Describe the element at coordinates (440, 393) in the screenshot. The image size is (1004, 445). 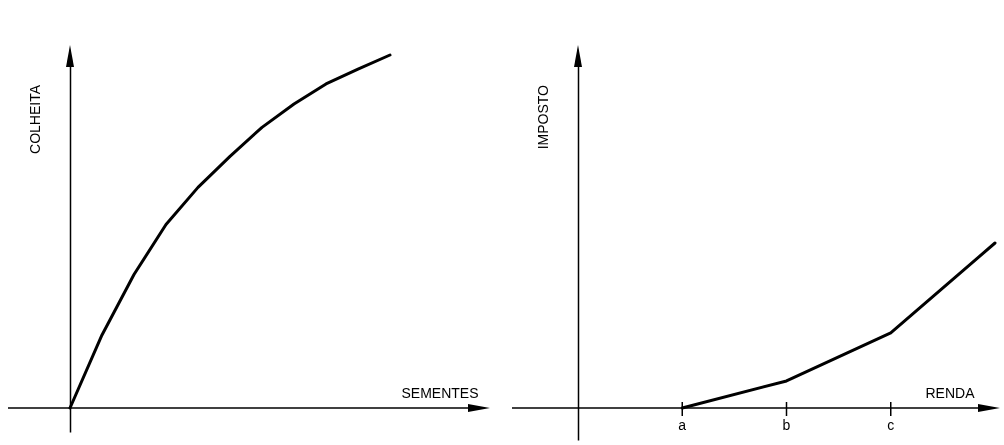
I see `x-axis-title: SEMENTES` at that location.